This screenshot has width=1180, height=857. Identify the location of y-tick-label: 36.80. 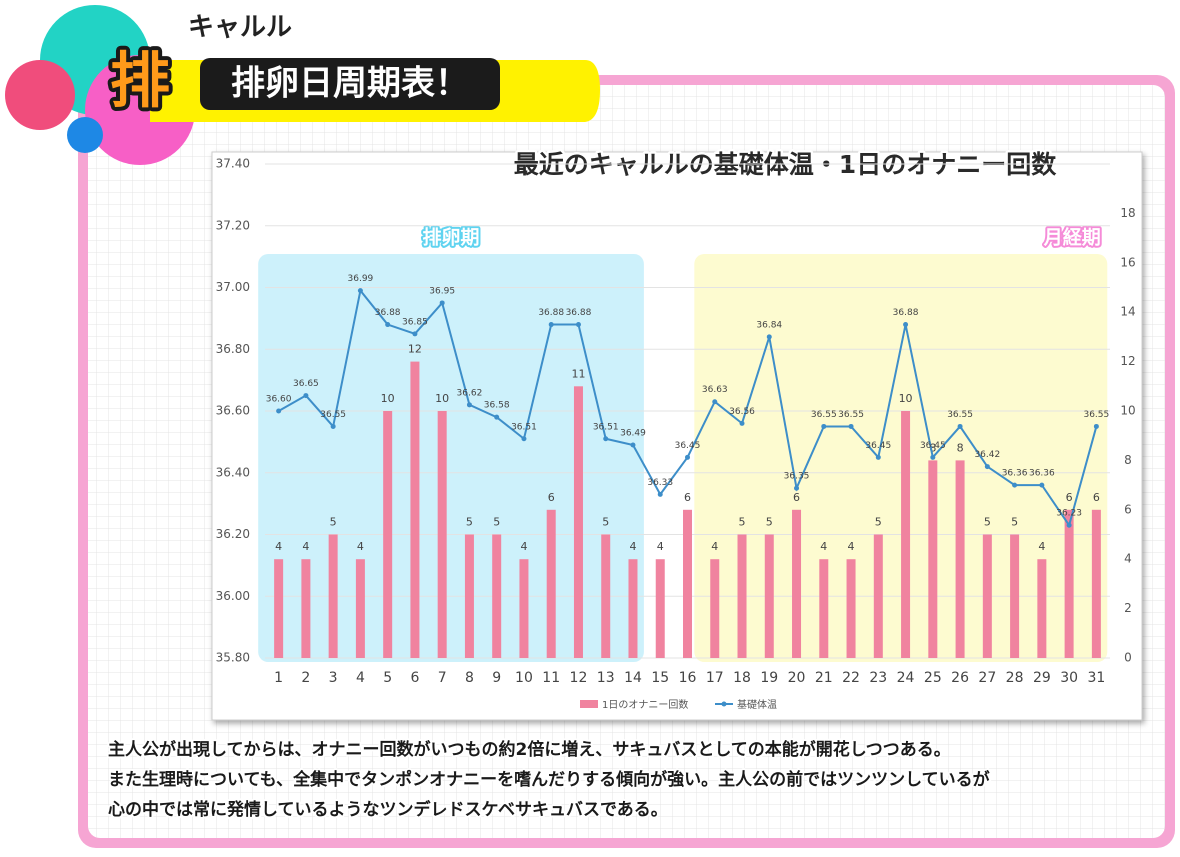
(233, 349).